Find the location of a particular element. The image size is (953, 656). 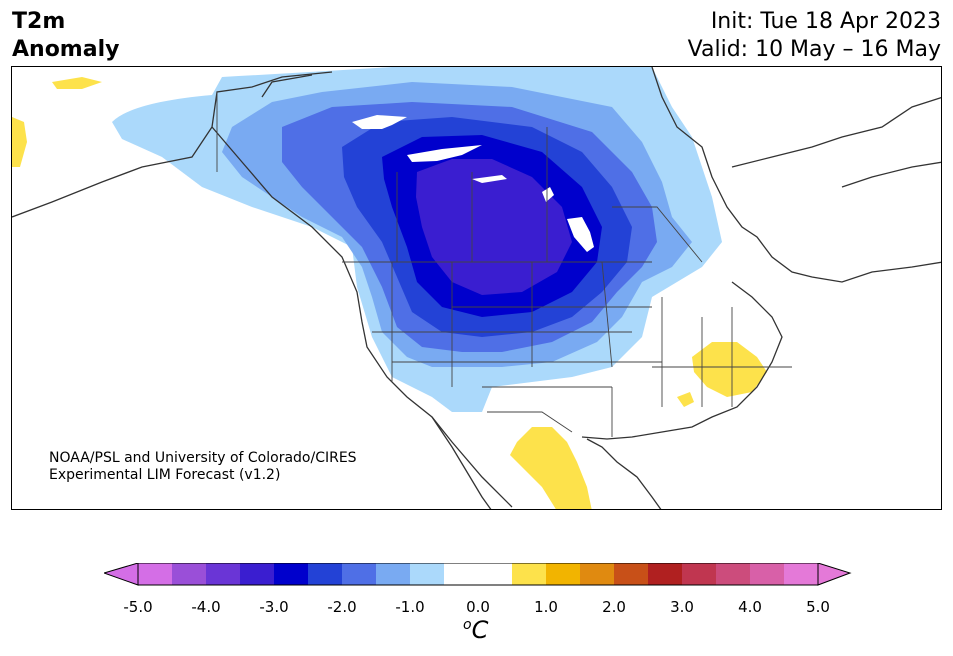

unit-label: C is located at coordinates (480, 630).